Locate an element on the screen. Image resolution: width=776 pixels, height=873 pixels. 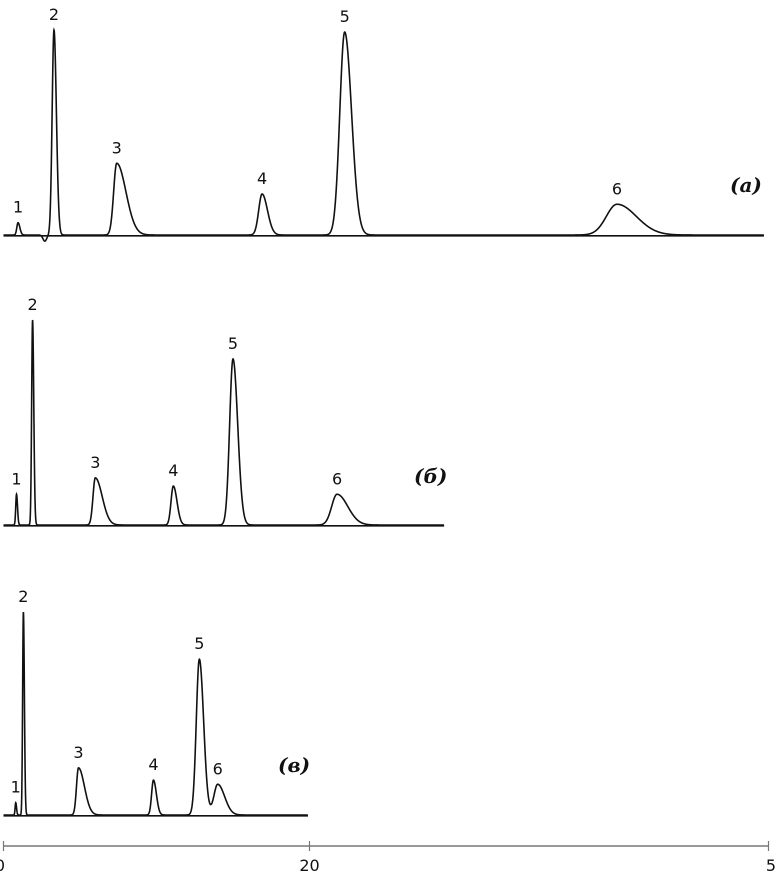
x-tick-label: 50 is located at coordinates (771, 864).